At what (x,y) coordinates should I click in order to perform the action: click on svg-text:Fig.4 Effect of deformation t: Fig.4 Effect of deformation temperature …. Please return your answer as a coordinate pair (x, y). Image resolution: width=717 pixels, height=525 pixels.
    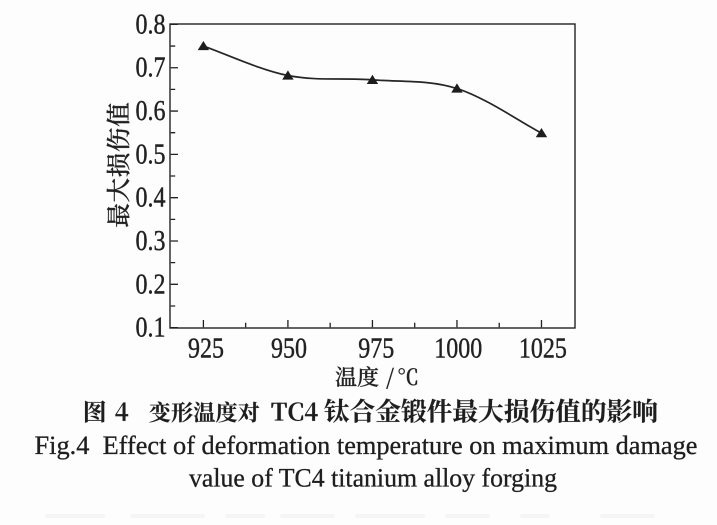
    Looking at the image, I should click on (366, 445).